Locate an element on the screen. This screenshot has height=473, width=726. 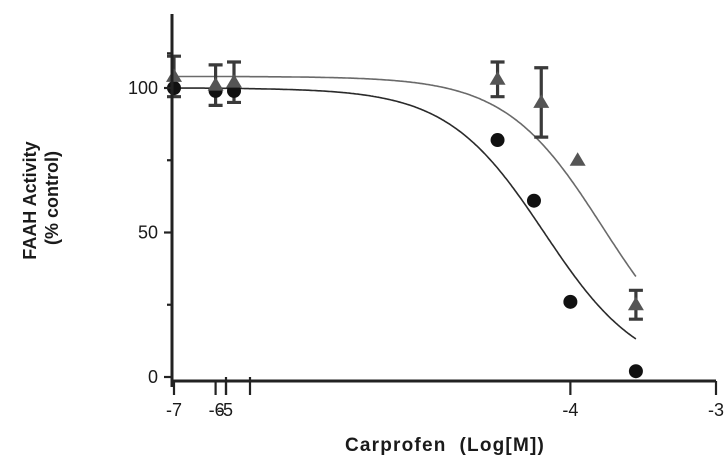
y-axis-title-line-1: FAAH Activity is located at coordinates (30, 200).